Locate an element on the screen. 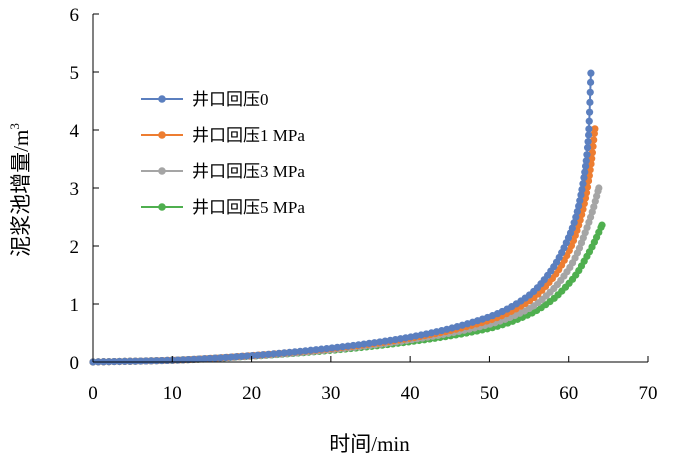 The image size is (700, 464). y-tick-label: 3 is located at coordinates (75, 189).